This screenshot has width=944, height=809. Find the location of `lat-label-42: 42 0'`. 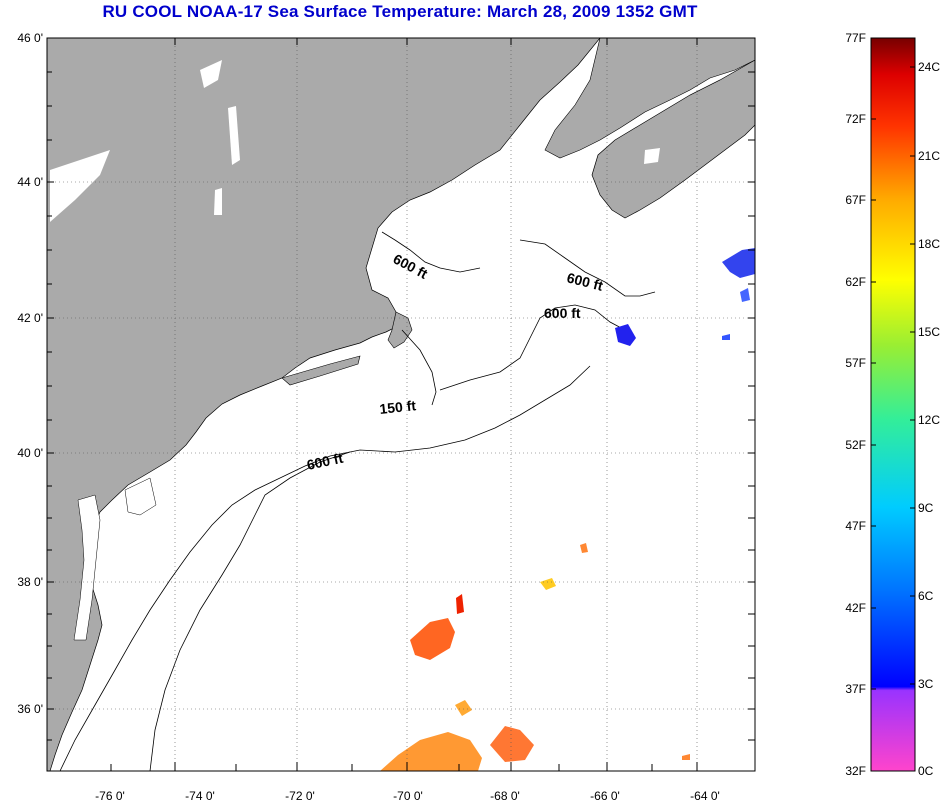

lat-label-42: 42 0' is located at coordinates (30, 318).